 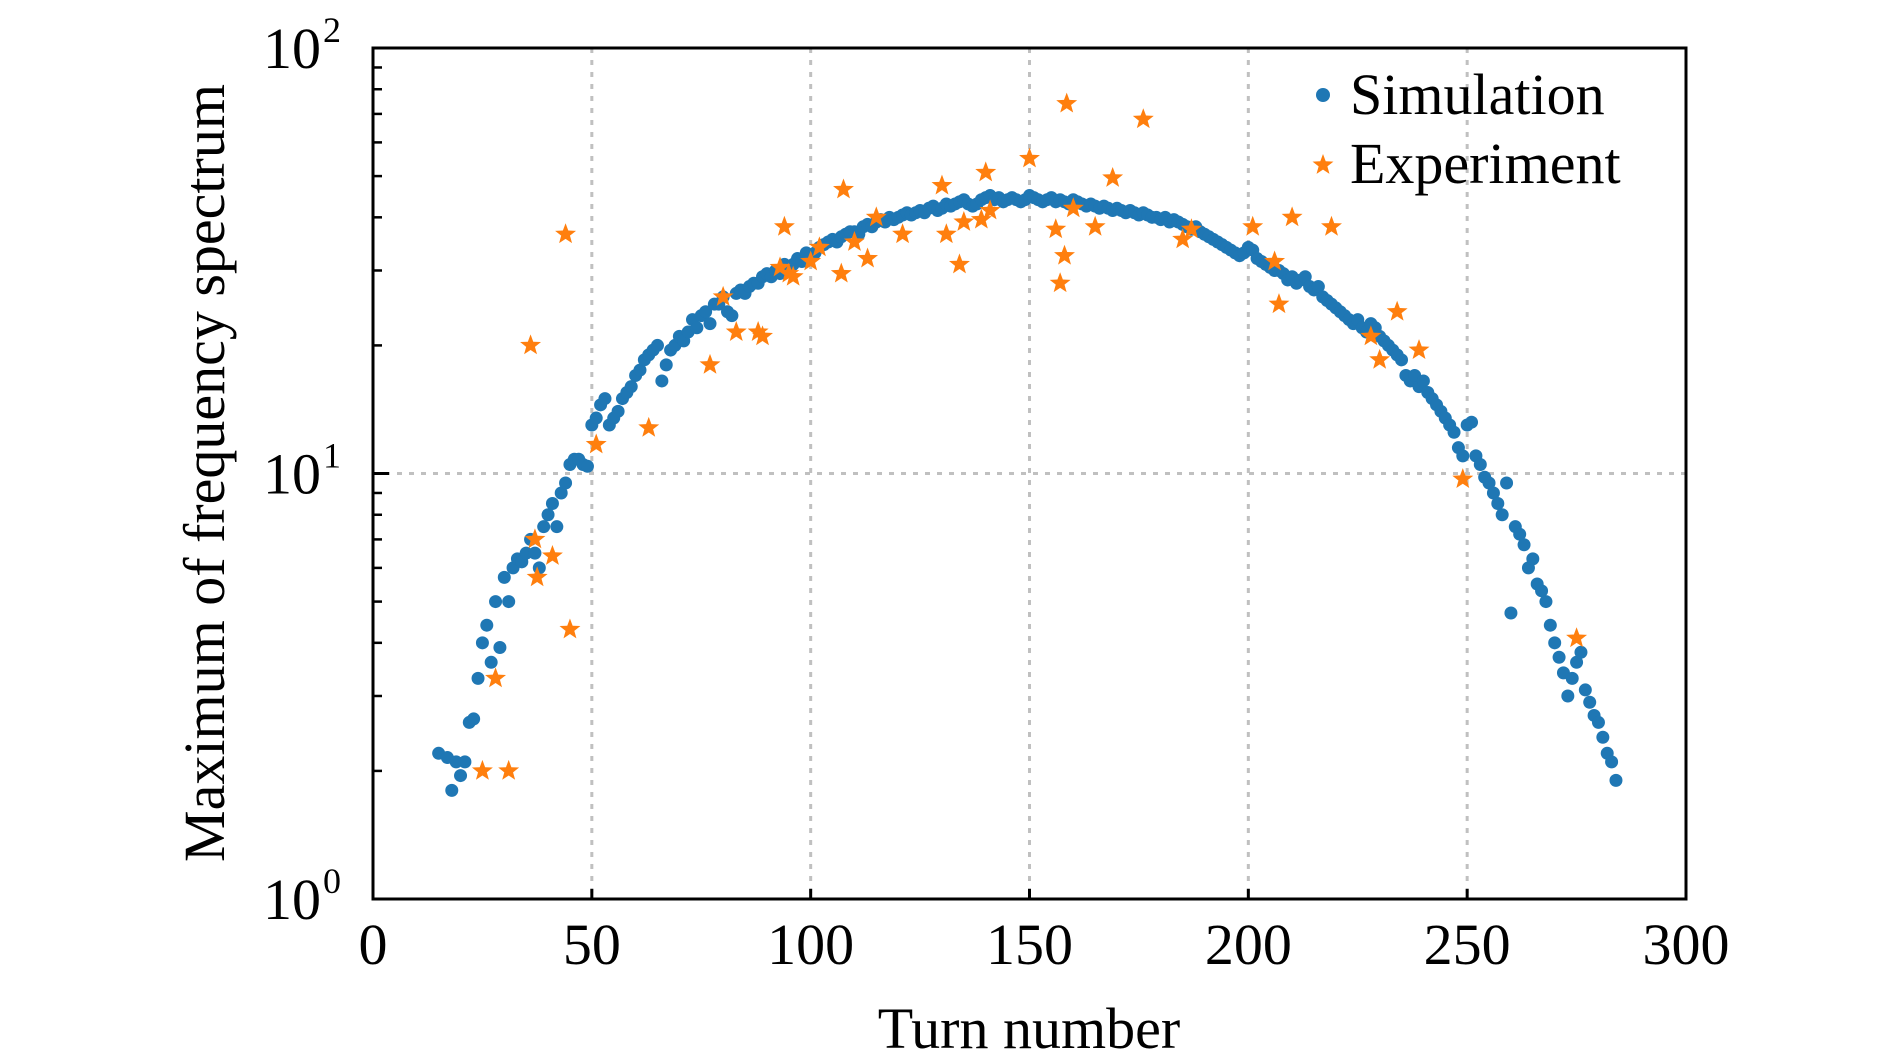 What do you see at coordinates (592, 944) in the screenshot?
I see `x-tick-label: 50` at bounding box center [592, 944].